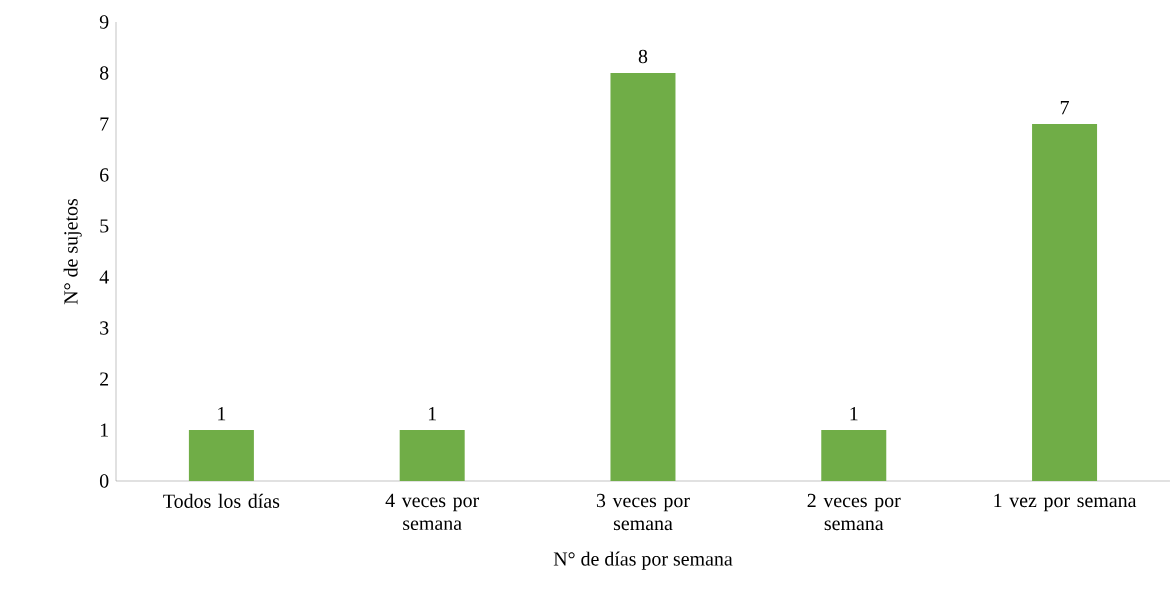  What do you see at coordinates (854, 512) in the screenshot?
I see `x-tick-label: 2 veces por semana` at bounding box center [854, 512].